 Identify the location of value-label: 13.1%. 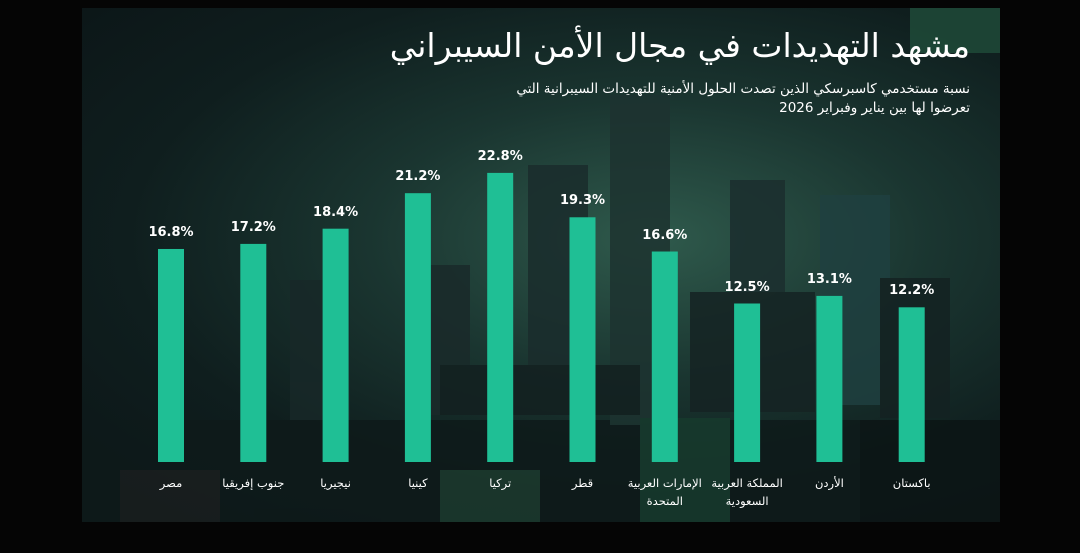
(829, 279).